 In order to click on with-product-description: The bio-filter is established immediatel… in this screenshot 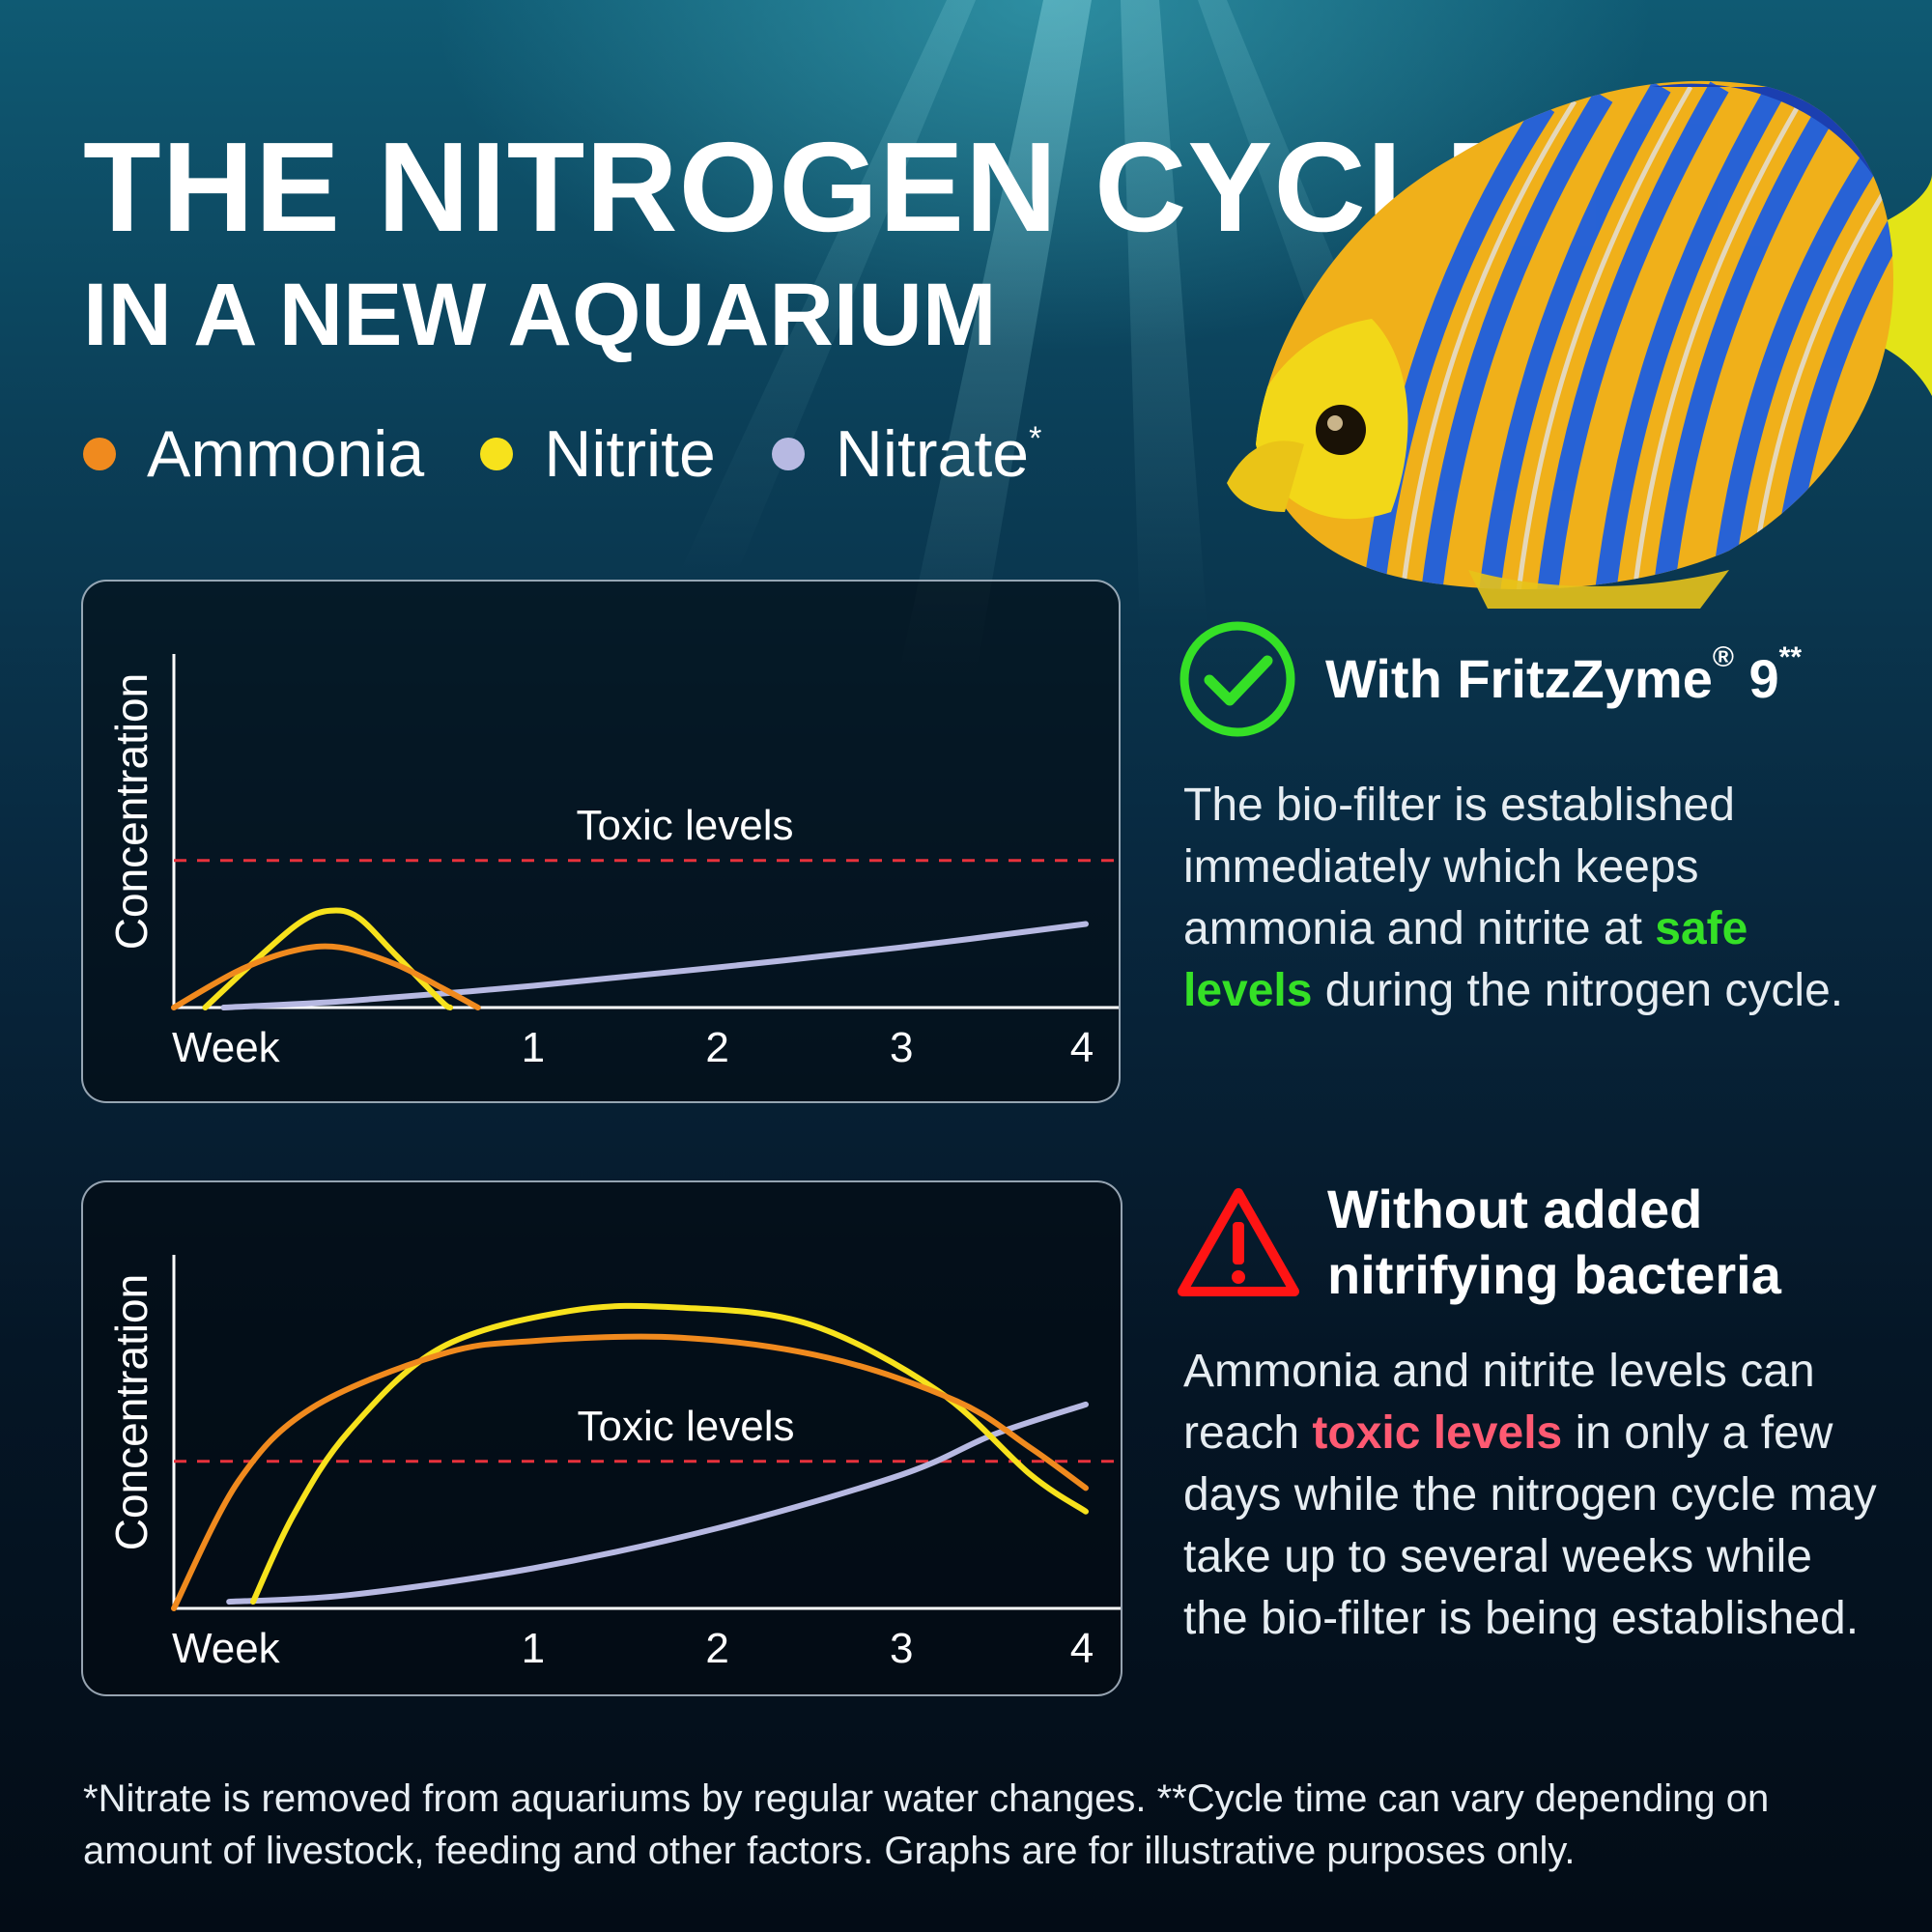, I will do `click(1513, 898)`.